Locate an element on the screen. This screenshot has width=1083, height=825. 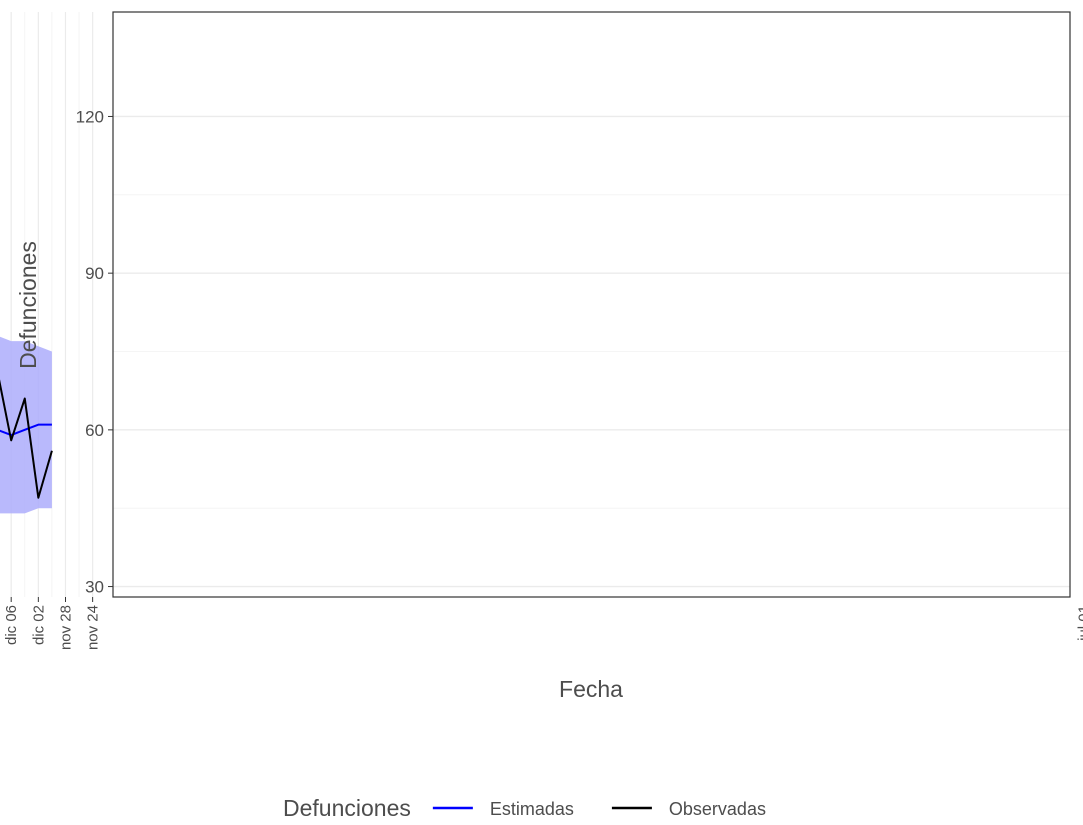
x-tick-label: jul 01 is located at coordinates (1079, 623).